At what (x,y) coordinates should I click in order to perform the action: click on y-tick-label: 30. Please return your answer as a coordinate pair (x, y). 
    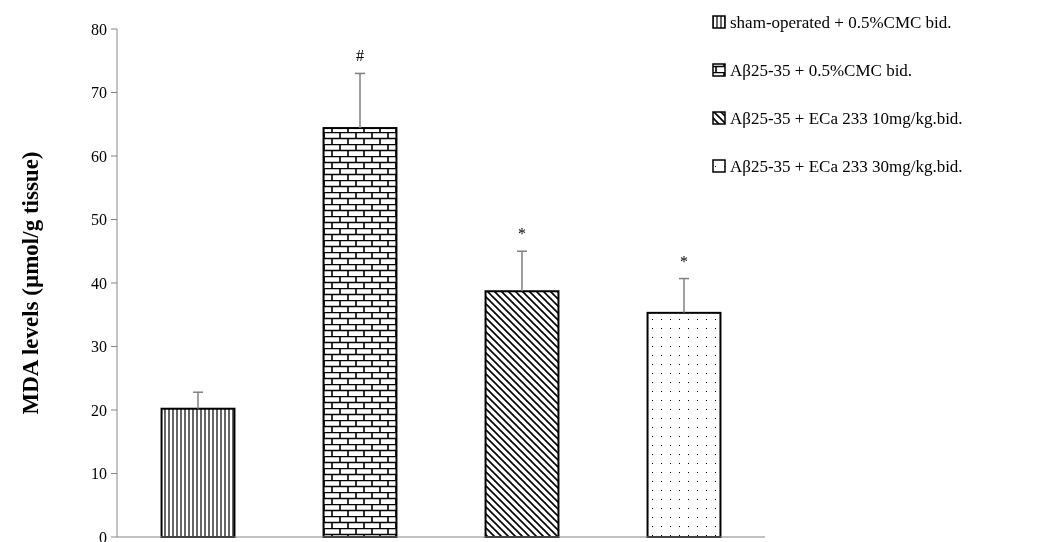
    Looking at the image, I should click on (99, 347).